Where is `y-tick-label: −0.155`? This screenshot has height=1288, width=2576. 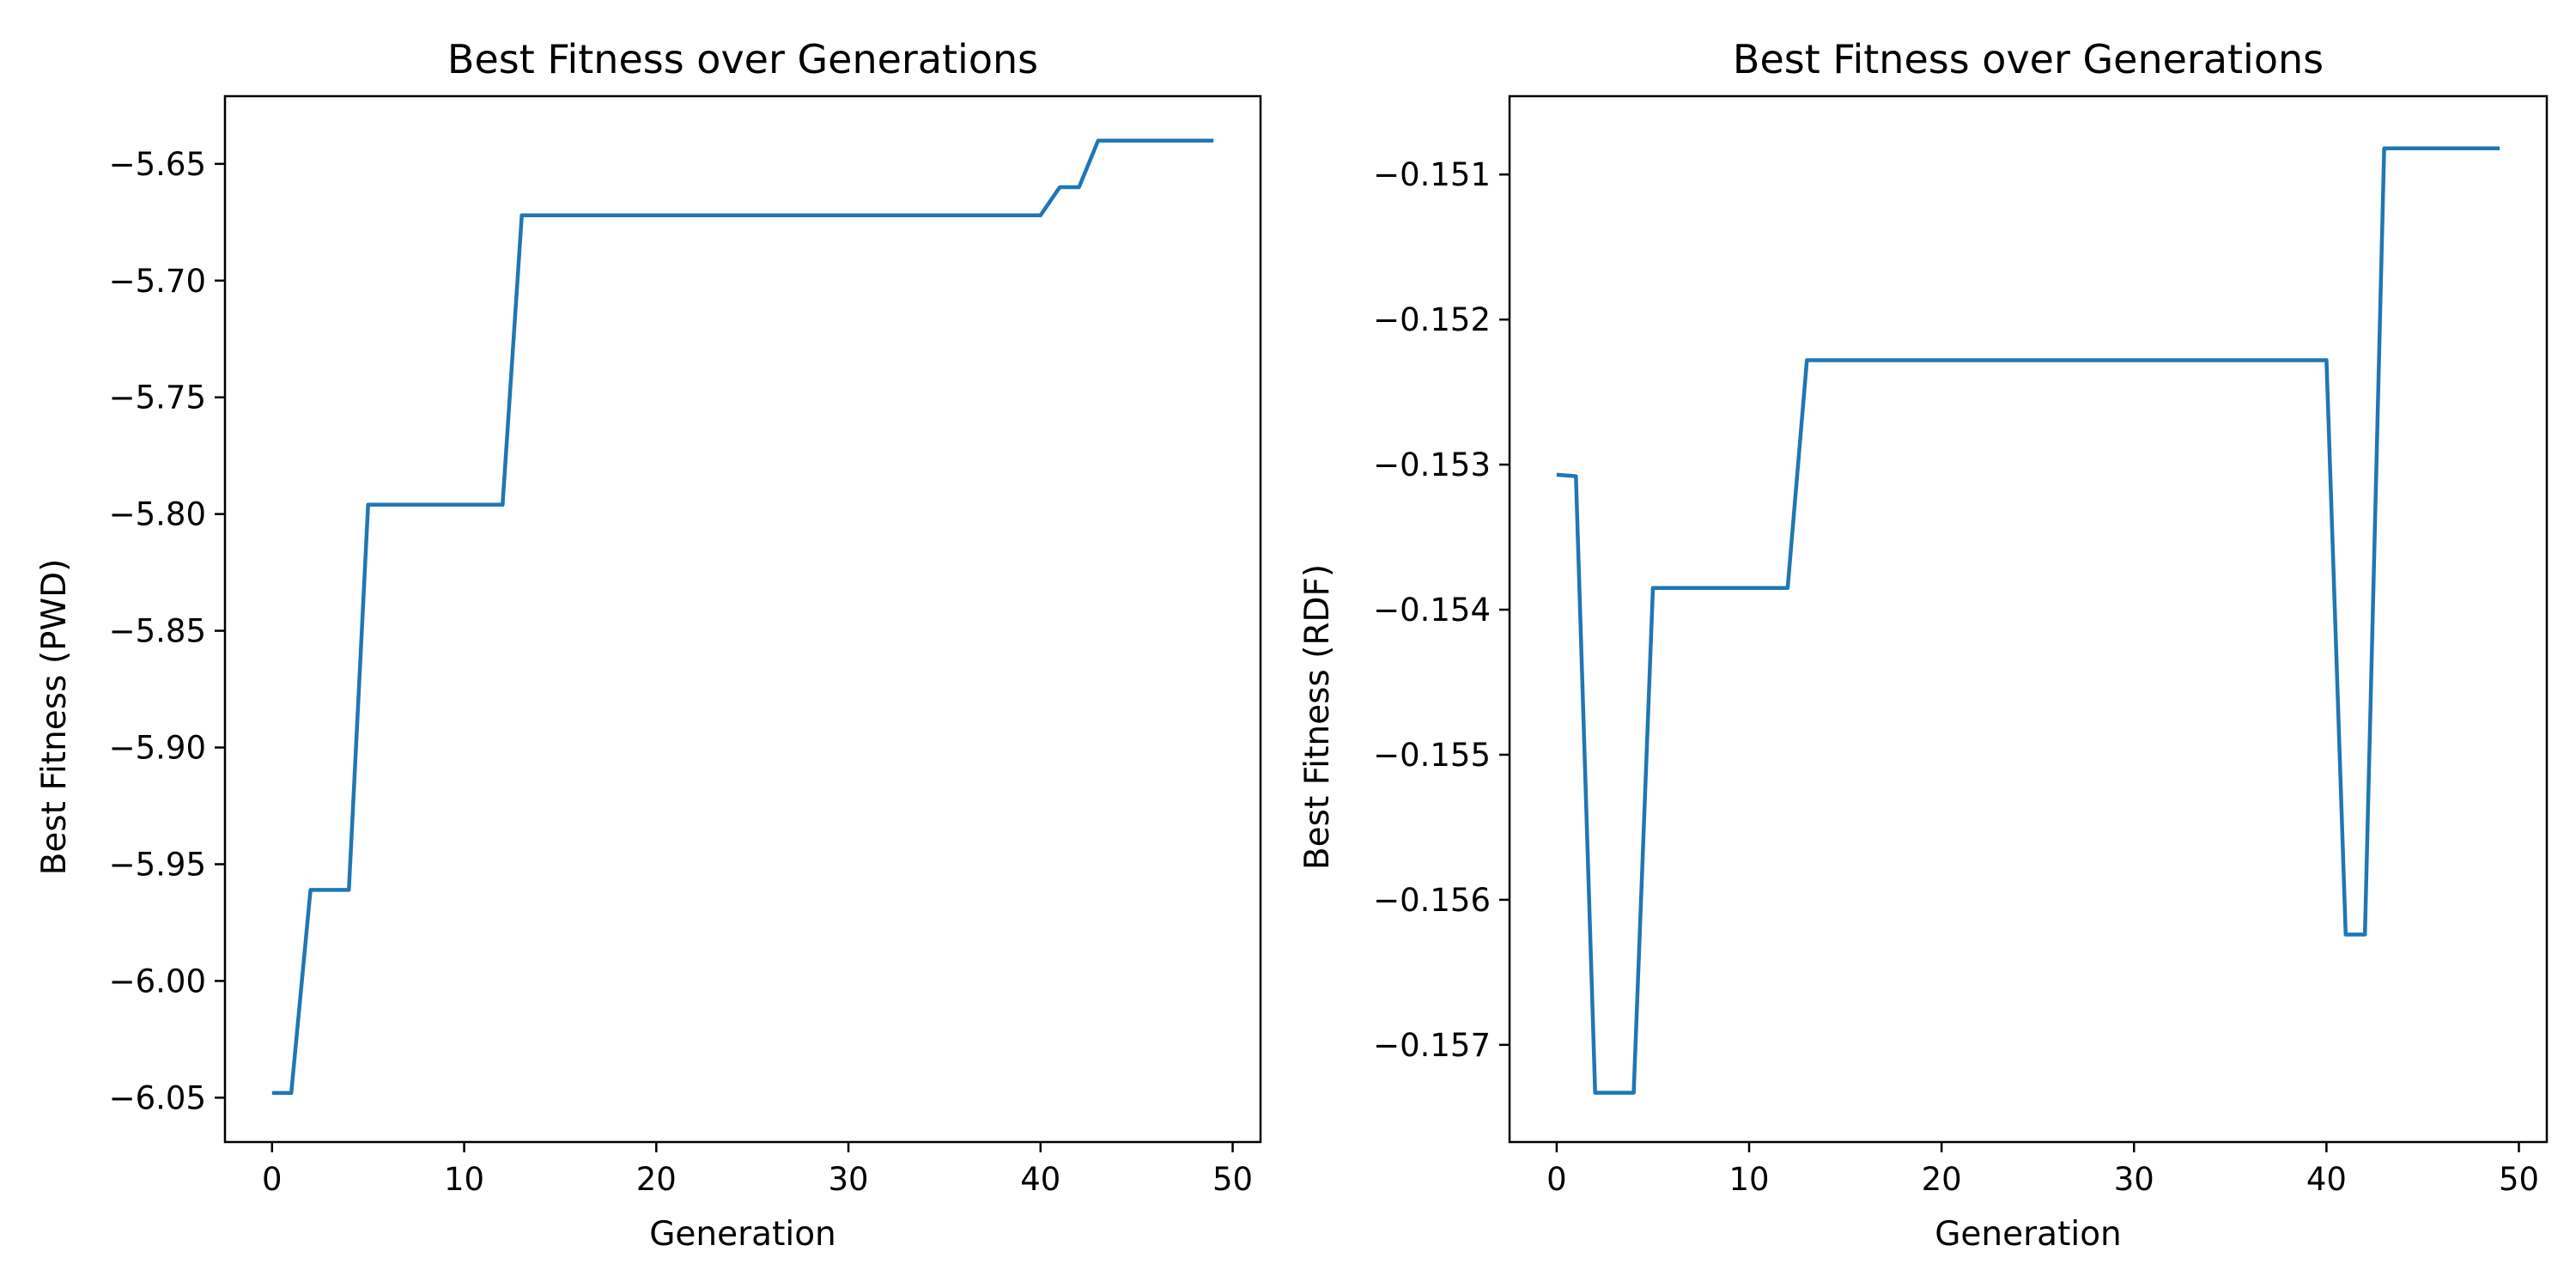 y-tick-label: −0.155 is located at coordinates (1432, 755).